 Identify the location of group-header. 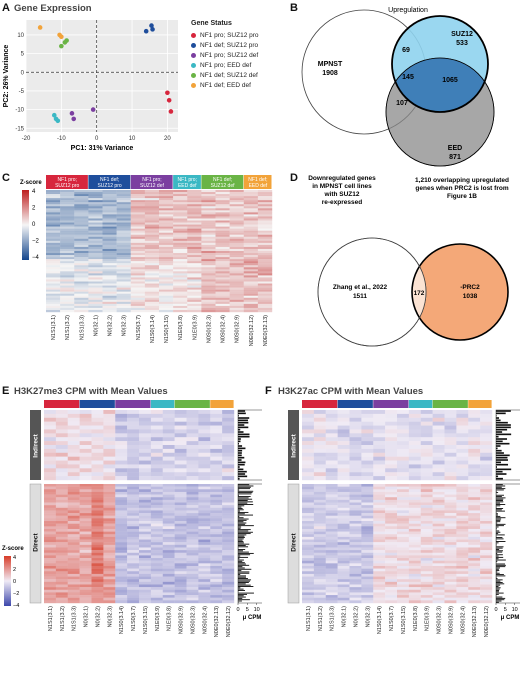
(62, 404).